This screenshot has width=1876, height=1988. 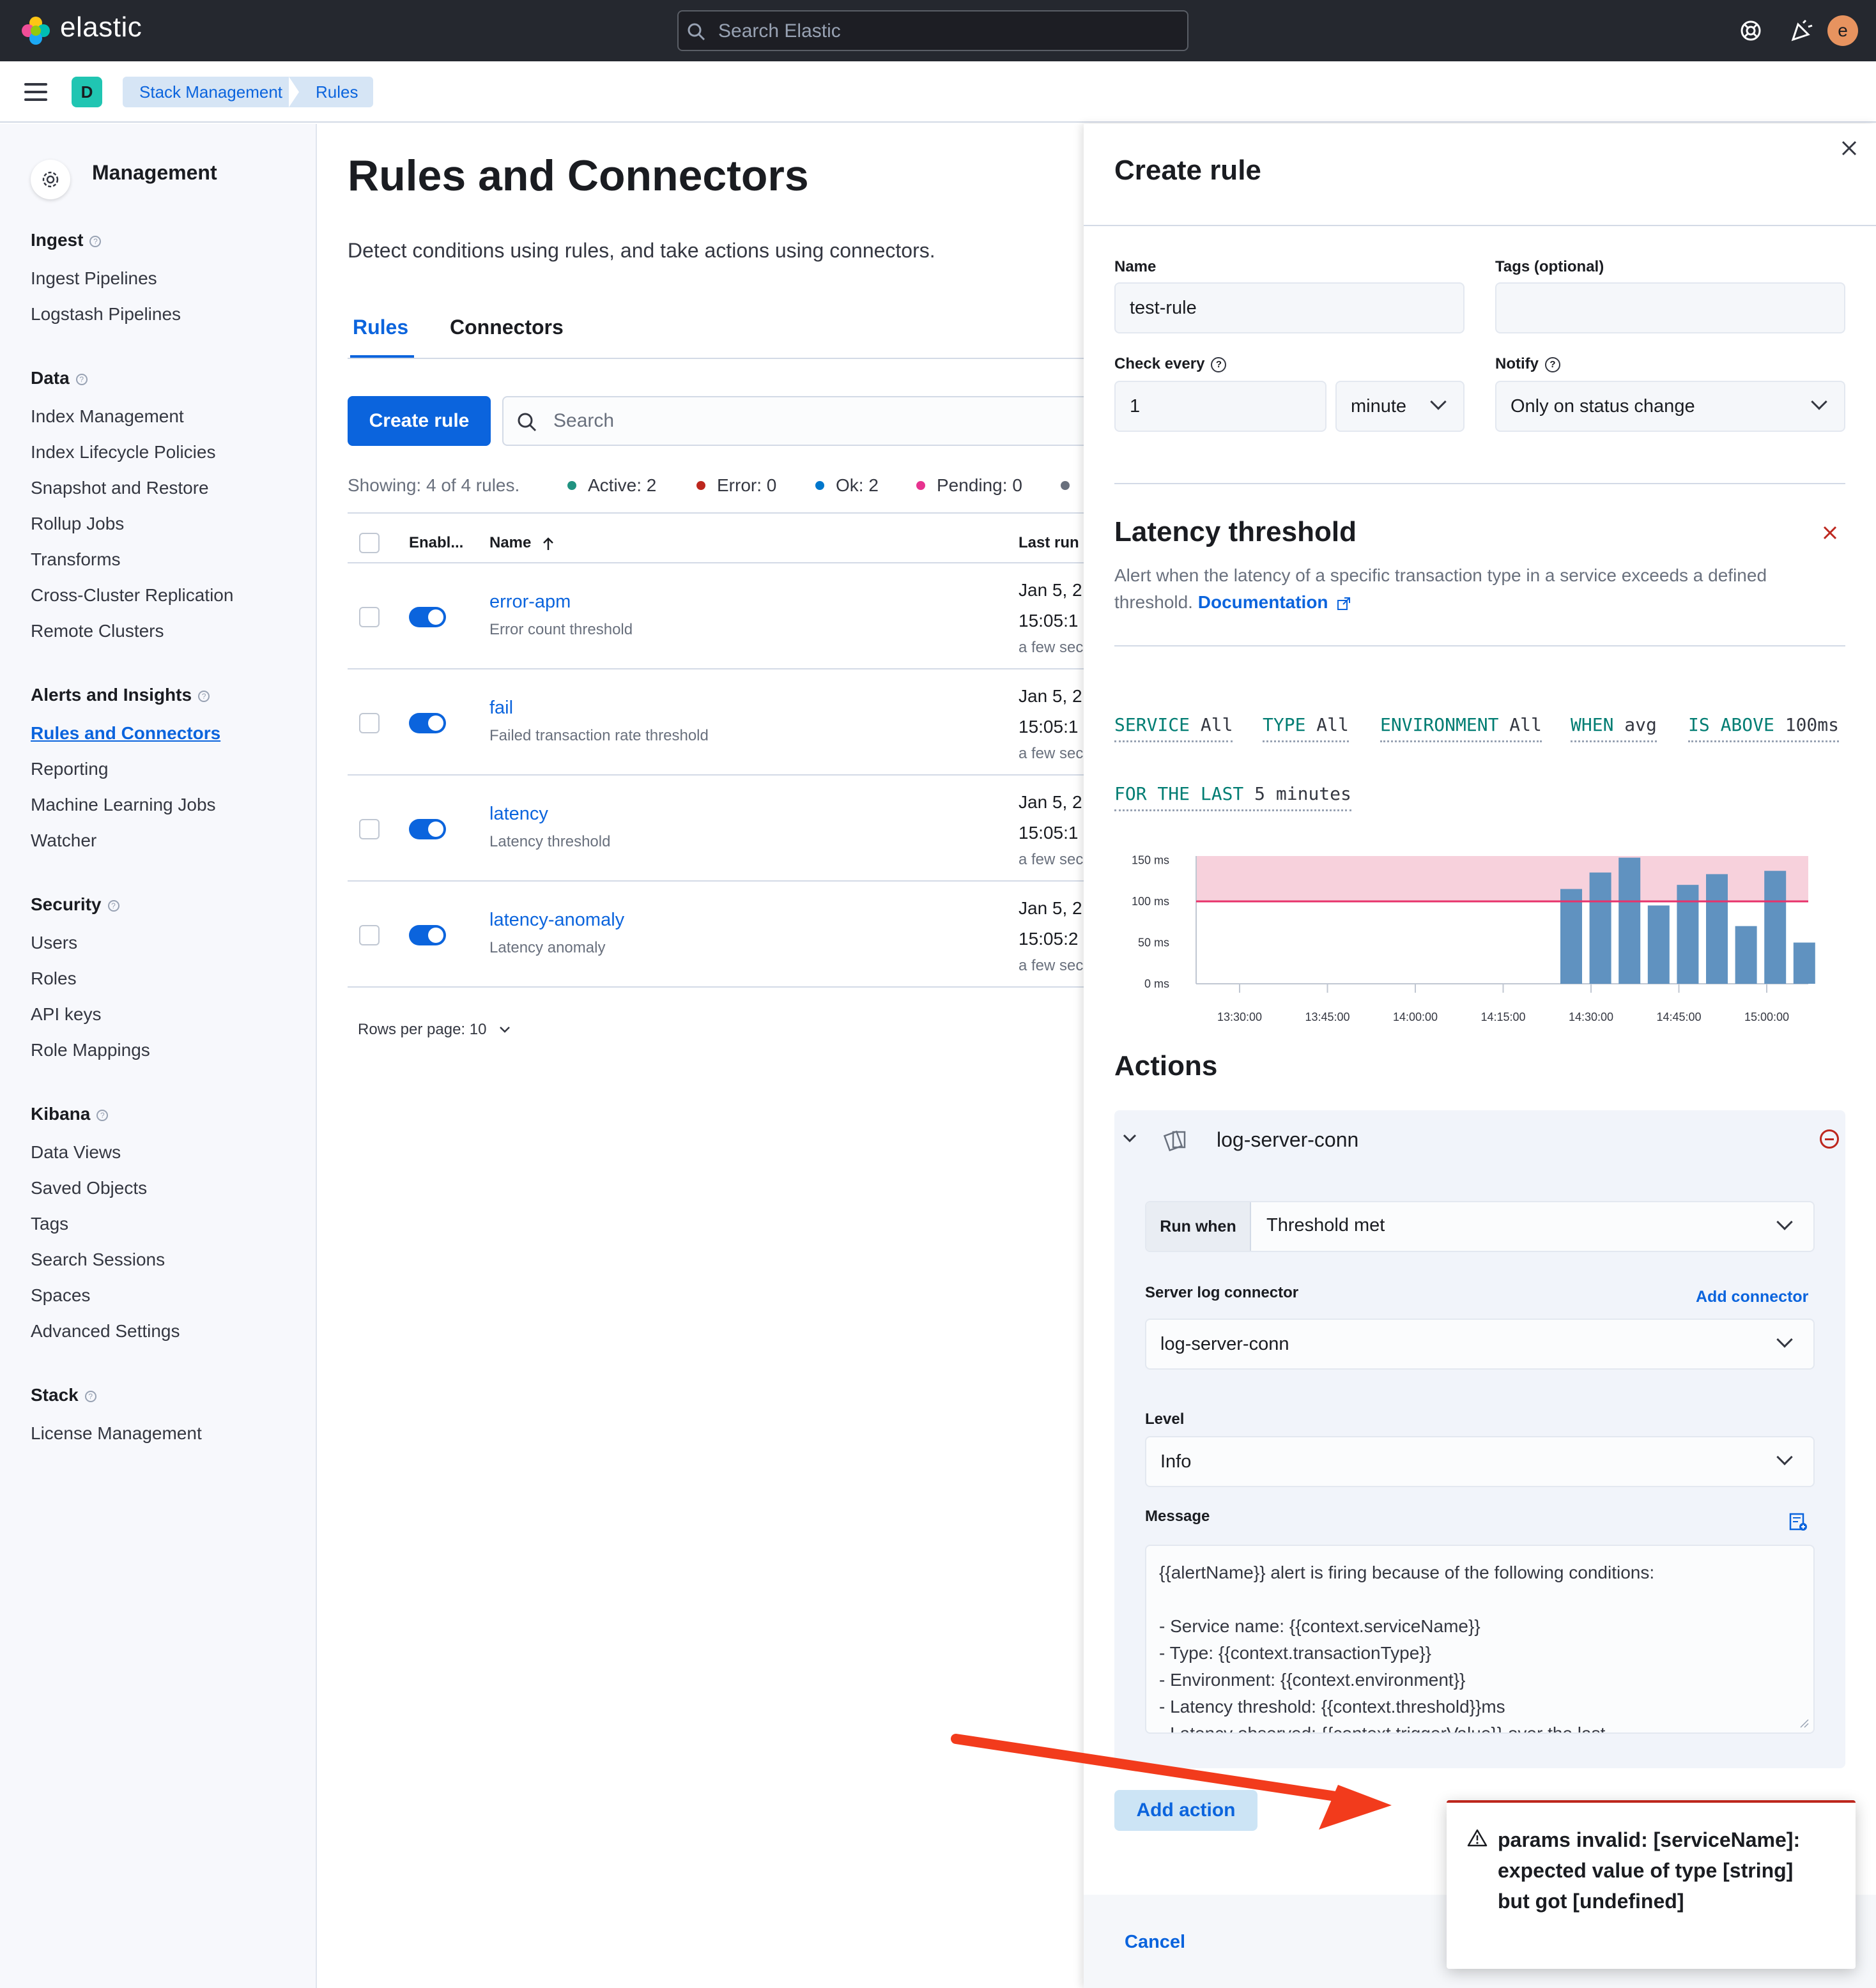 What do you see at coordinates (1173, 728) in the screenshot?
I see `expression-service: SERVICE All` at bounding box center [1173, 728].